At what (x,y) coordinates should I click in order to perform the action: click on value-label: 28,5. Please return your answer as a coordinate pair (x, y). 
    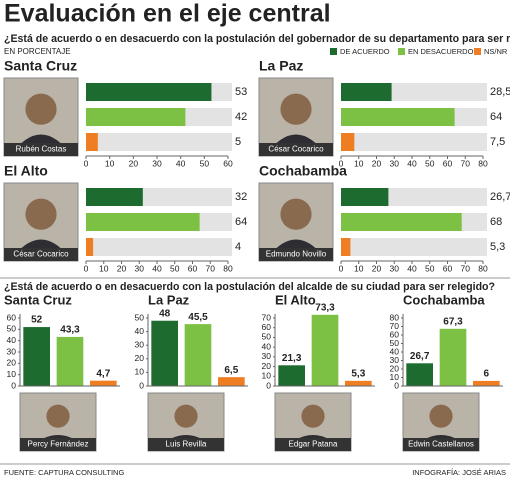
    Looking at the image, I should click on (500, 92).